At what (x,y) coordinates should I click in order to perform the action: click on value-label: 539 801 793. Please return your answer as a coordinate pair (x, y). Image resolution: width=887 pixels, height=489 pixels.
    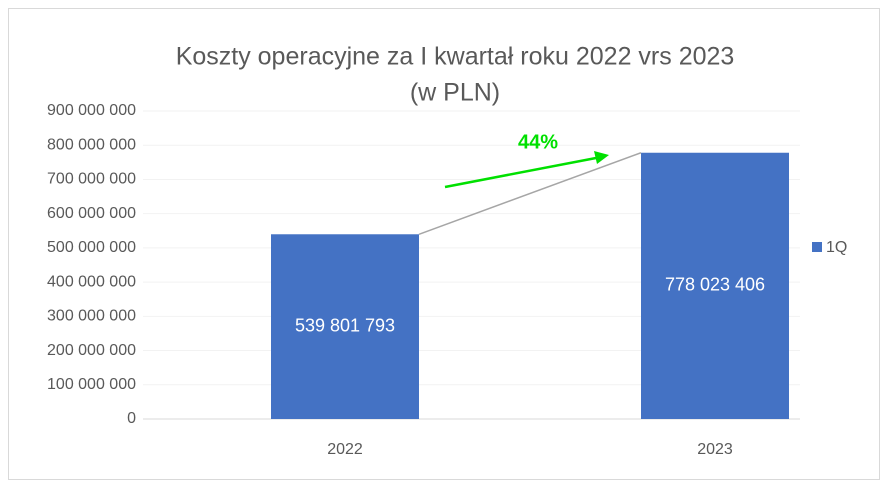
    Looking at the image, I should click on (345, 325).